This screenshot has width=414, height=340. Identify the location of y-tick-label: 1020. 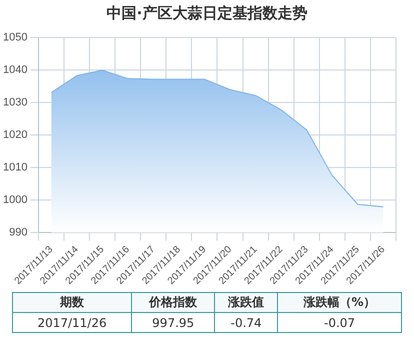
(15, 135).